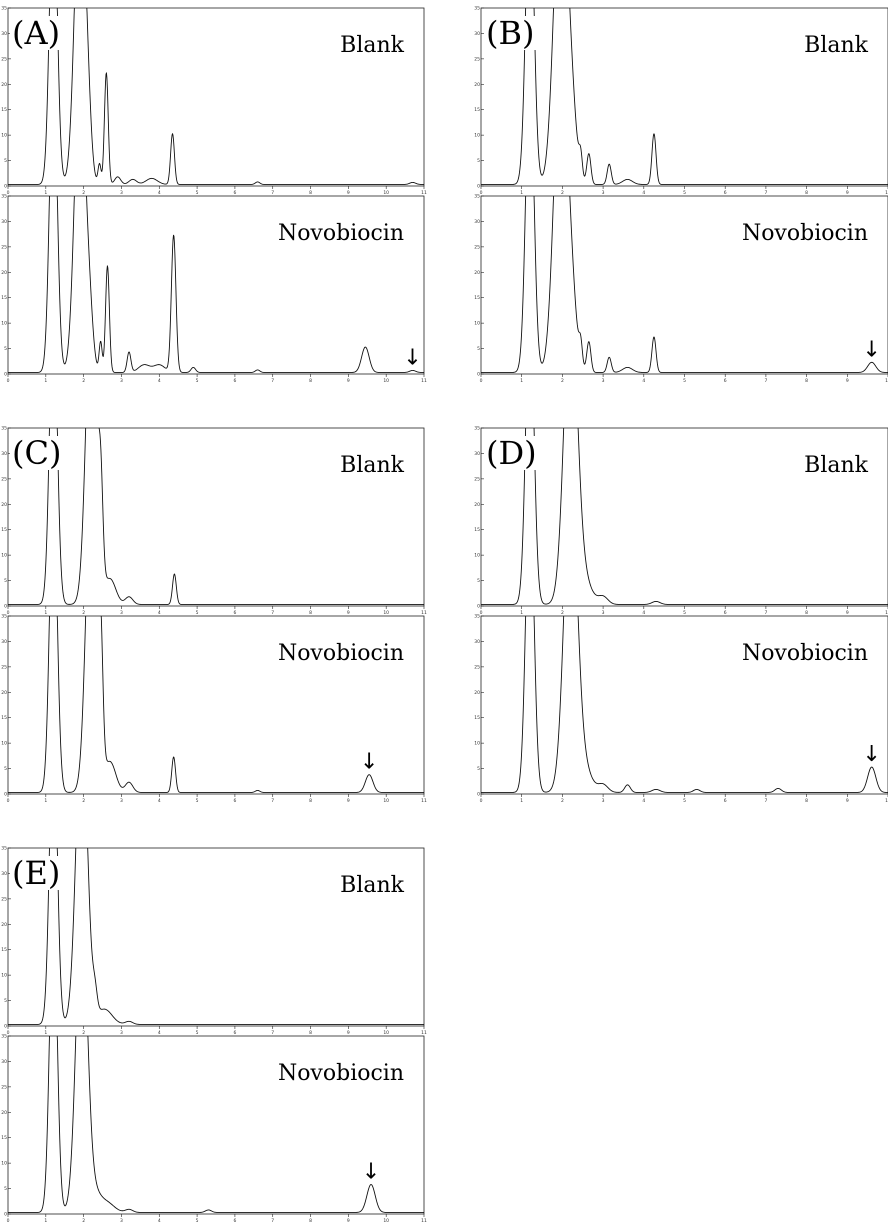 This screenshot has height=1223, width=888. What do you see at coordinates (36, 33) in the screenshot?
I see `panel-letter: (A)` at bounding box center [36, 33].